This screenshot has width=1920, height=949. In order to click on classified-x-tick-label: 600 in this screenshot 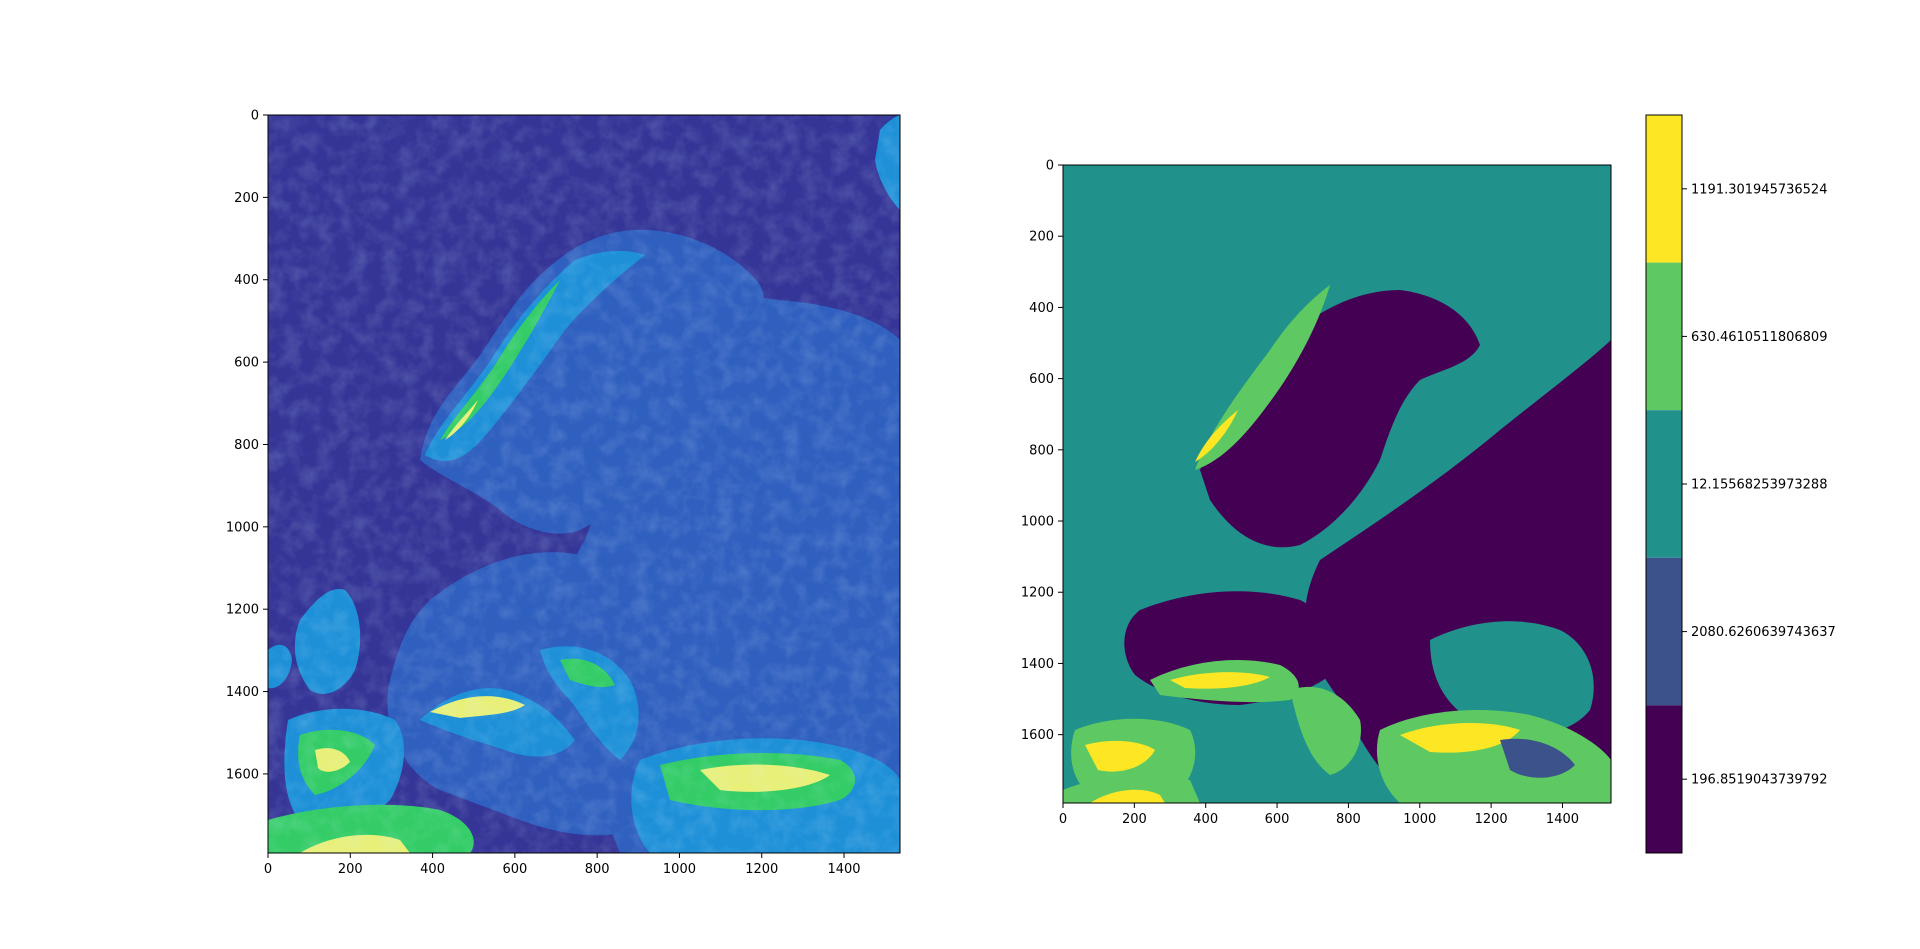, I will do `click(1277, 819)`.